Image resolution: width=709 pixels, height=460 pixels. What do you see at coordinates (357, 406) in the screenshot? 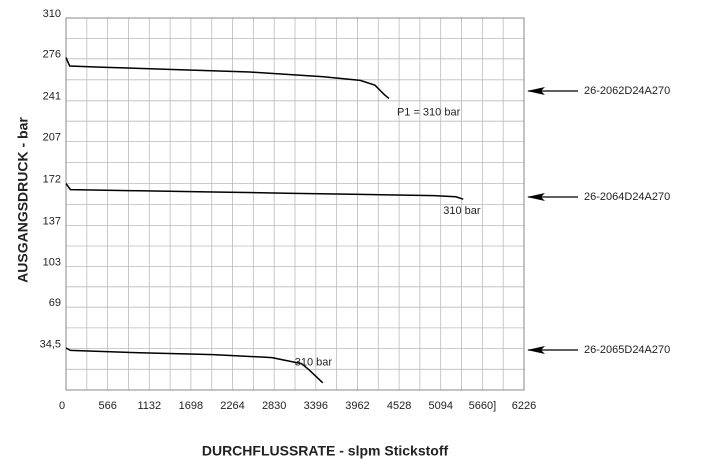
I see `x-tick-label: 3962` at bounding box center [357, 406].